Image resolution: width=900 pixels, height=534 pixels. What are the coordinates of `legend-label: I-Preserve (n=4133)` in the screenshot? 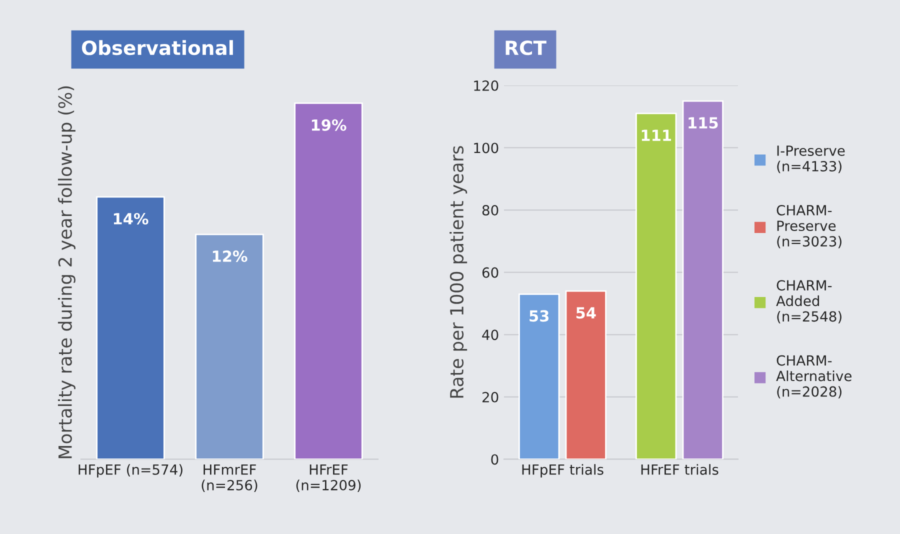 It's located at (811, 160).